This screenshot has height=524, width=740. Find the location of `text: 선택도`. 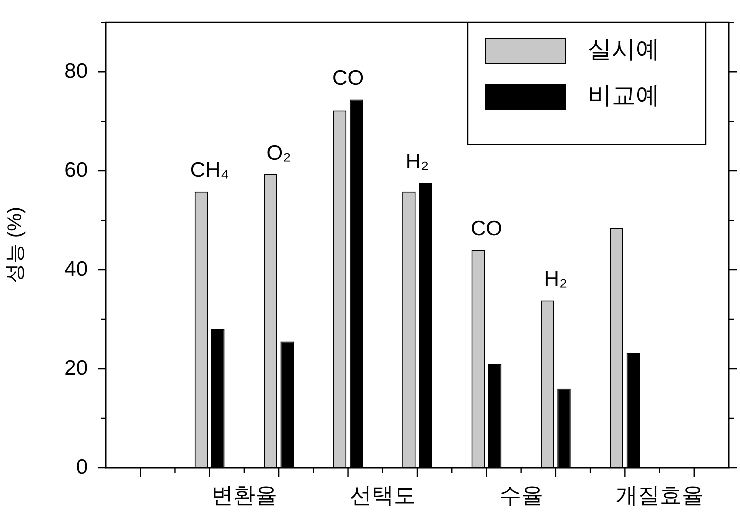

text: 선택도 is located at coordinates (383, 495).